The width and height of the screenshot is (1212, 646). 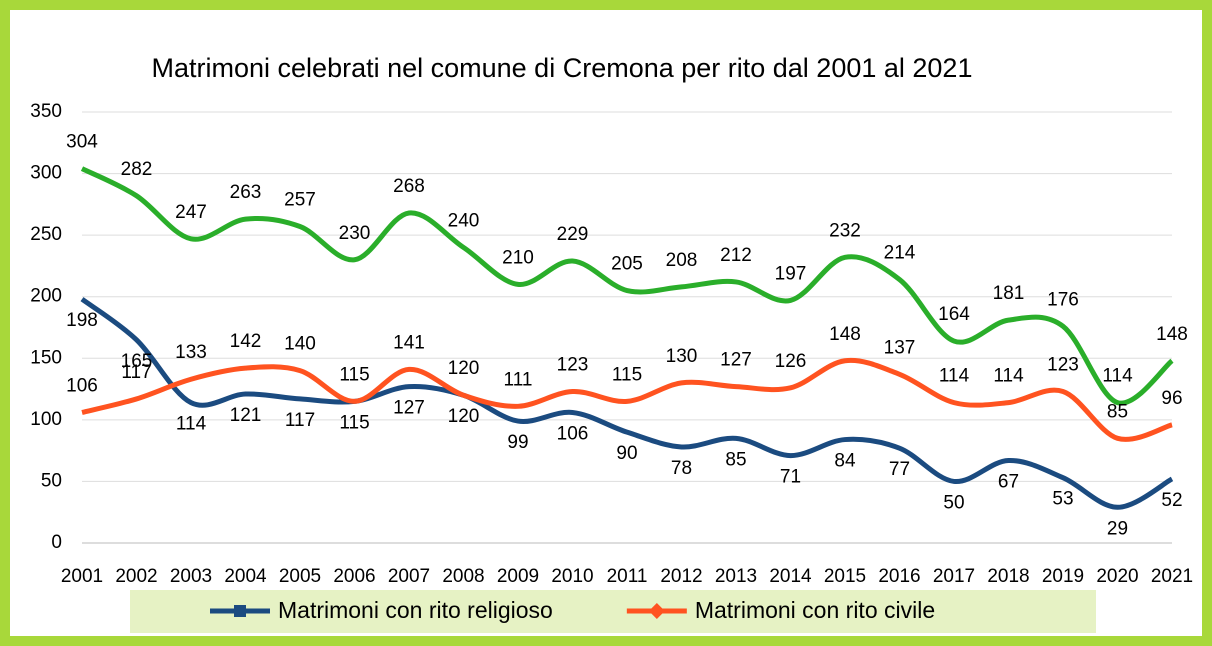 What do you see at coordinates (790, 576) in the screenshot?
I see `x-tick-label: 2014` at bounding box center [790, 576].